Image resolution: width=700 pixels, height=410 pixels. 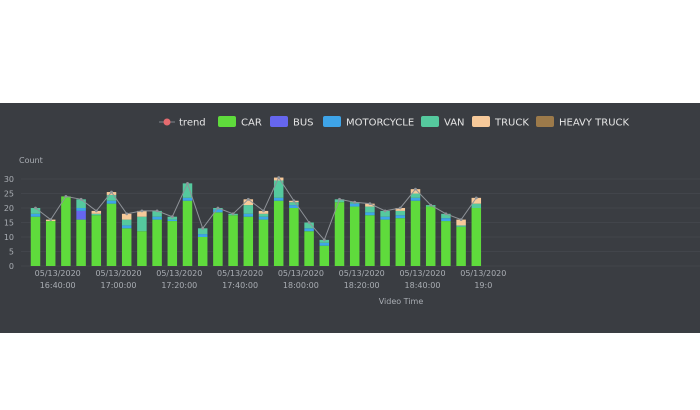 What do you see at coordinates (500, 122) in the screenshot?
I see `legend-item-truck: TRUCK` at bounding box center [500, 122].